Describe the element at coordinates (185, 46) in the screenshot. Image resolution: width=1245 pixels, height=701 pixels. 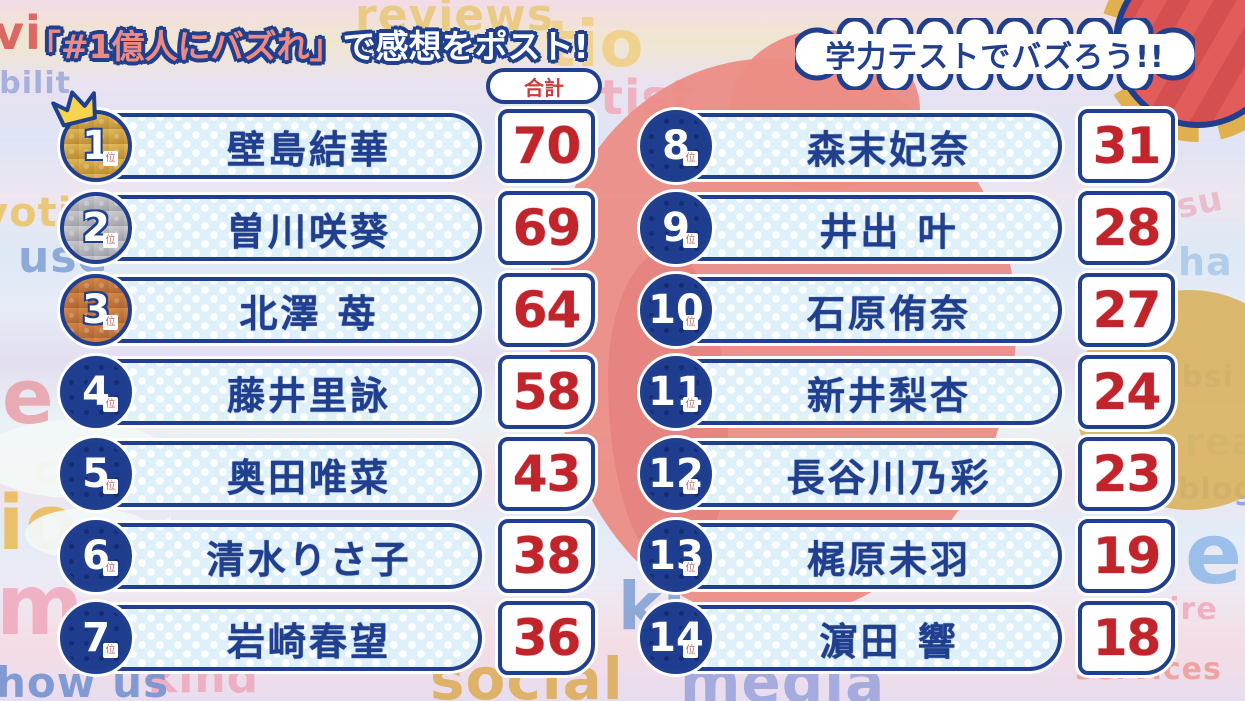
I see `hashtag-text: 「#1億人にバズれ」` at that location.